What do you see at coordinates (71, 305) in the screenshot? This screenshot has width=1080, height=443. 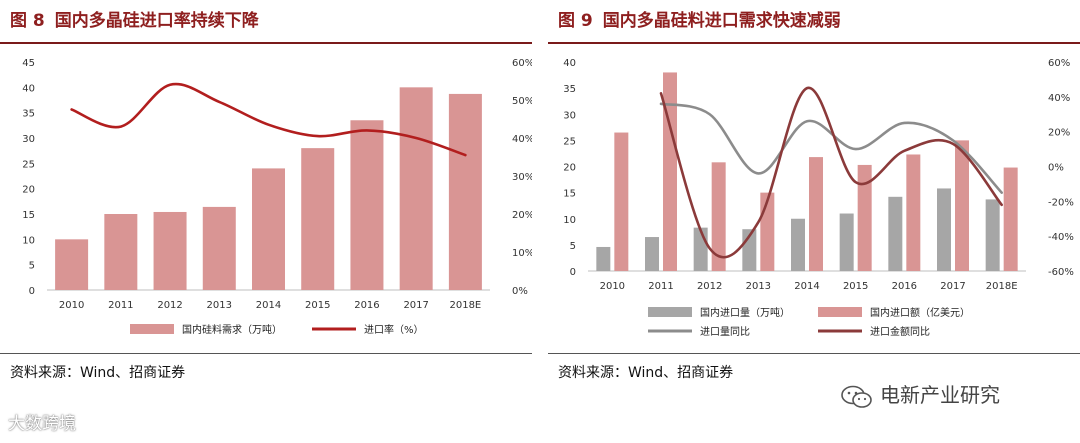 I see `x-tick-label: 2010` at bounding box center [71, 305].